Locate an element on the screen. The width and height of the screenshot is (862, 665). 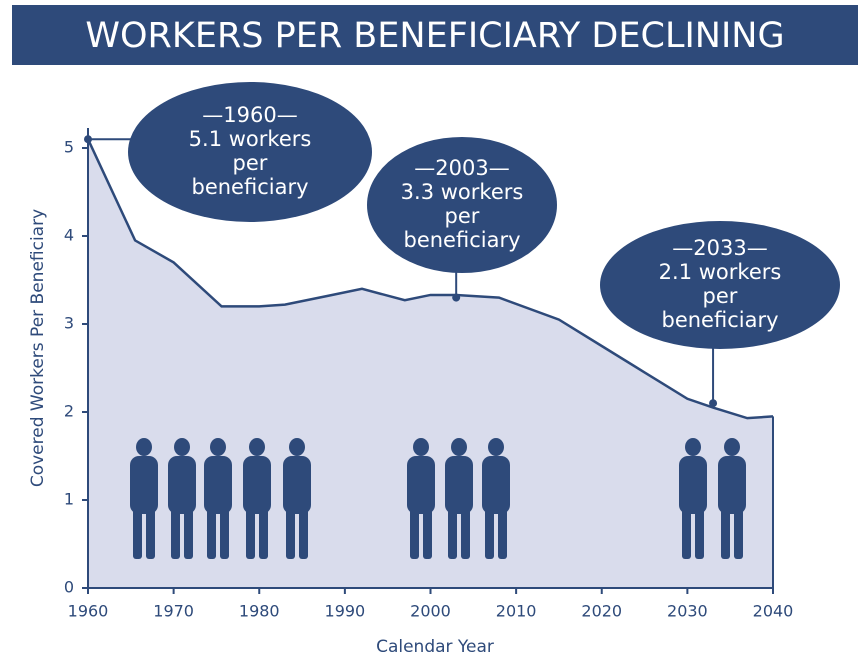
callout-text: 5.1 workers is located at coordinates (250, 139).